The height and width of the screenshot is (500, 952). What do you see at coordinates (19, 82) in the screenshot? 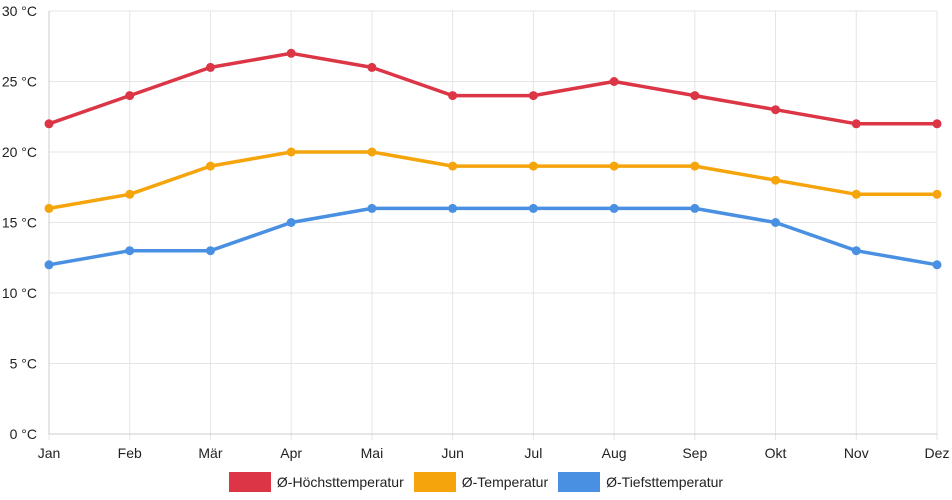
I see `y-tick-label: 25 °C` at bounding box center [19, 82].